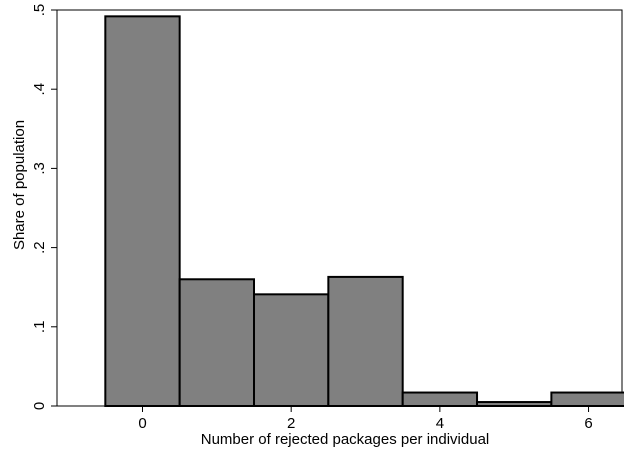  What do you see at coordinates (39, 10) in the screenshot?
I see `y-tick-label: .5` at bounding box center [39, 10].